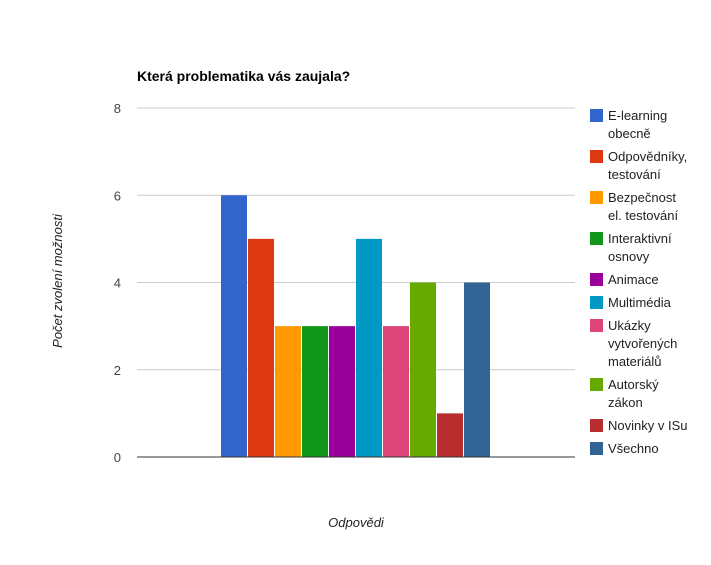 This screenshot has width=711, height=565. Describe the element at coordinates (117, 370) in the screenshot. I see `y-tick-label: 2` at that location.